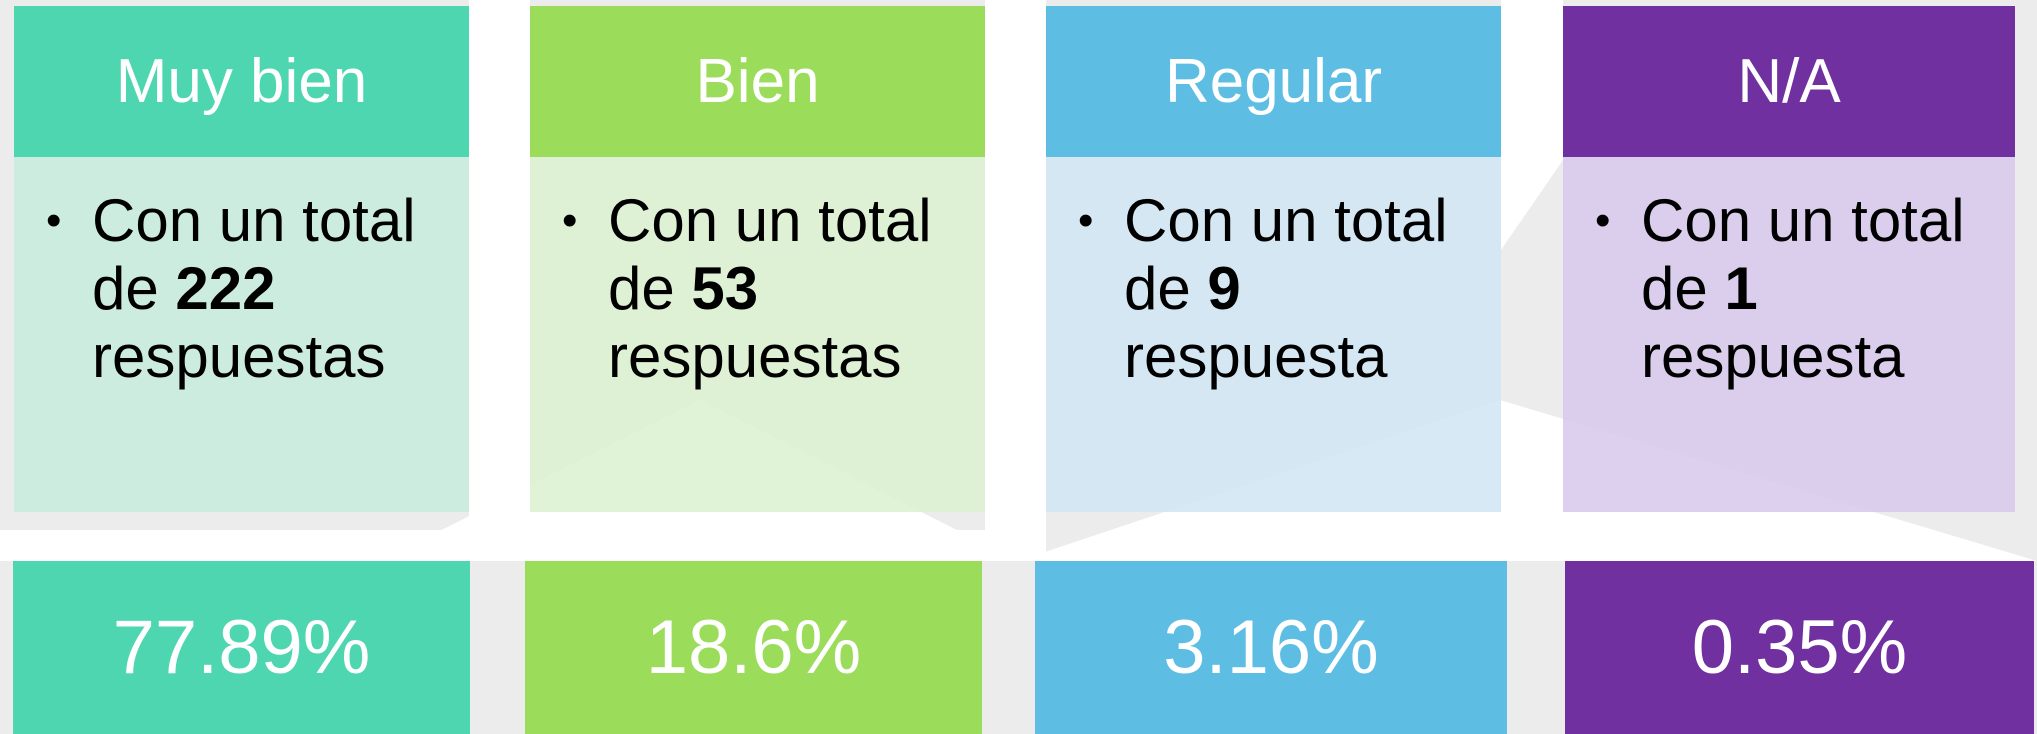 The width and height of the screenshot is (2037, 734). I want to click on card-body: Con un total de 1 respuesta, so click(1789, 334).